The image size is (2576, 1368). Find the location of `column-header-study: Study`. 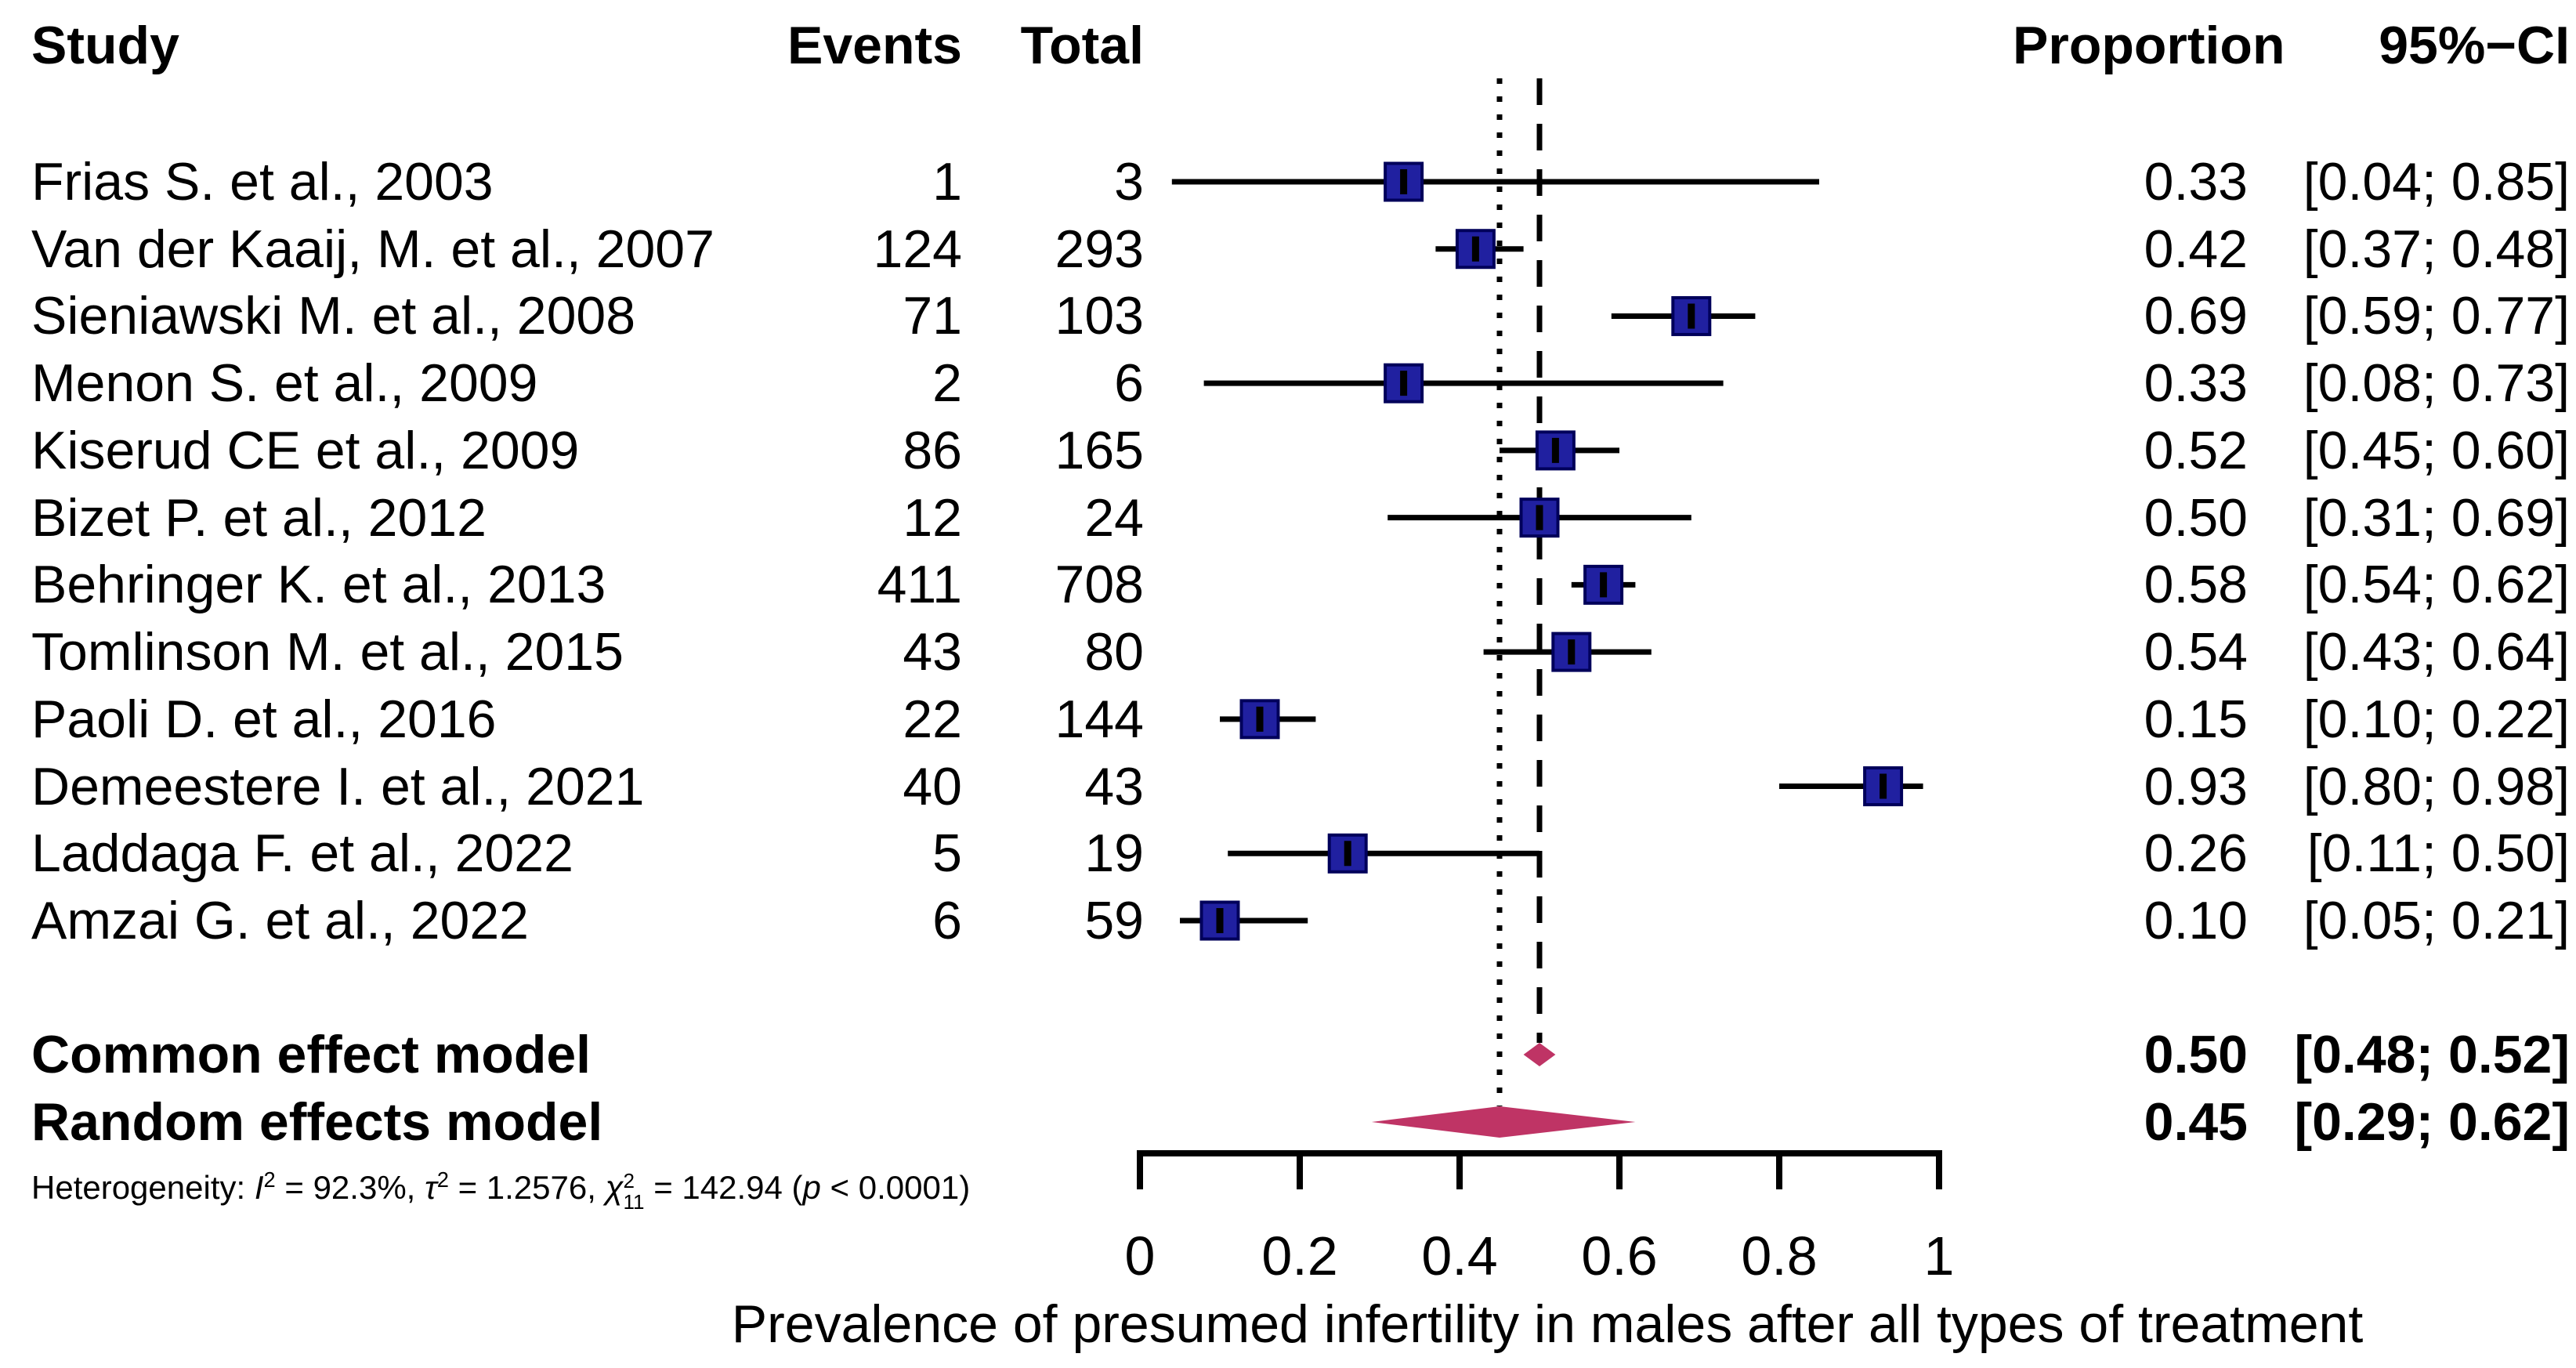

column-header-study: Study is located at coordinates (105, 46).